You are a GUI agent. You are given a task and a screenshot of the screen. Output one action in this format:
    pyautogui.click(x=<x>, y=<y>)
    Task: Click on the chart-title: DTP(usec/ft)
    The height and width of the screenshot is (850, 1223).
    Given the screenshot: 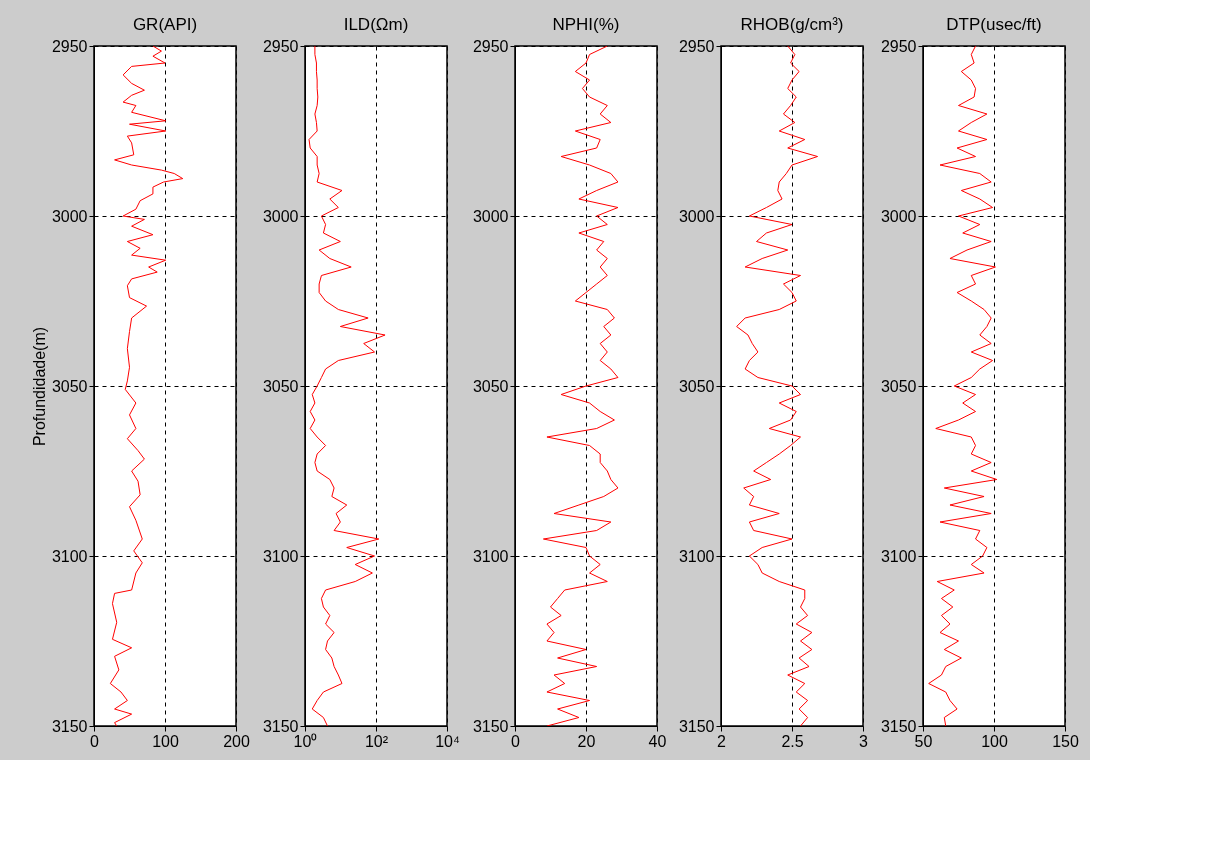 What is the action you would take?
    pyautogui.click(x=994, y=24)
    